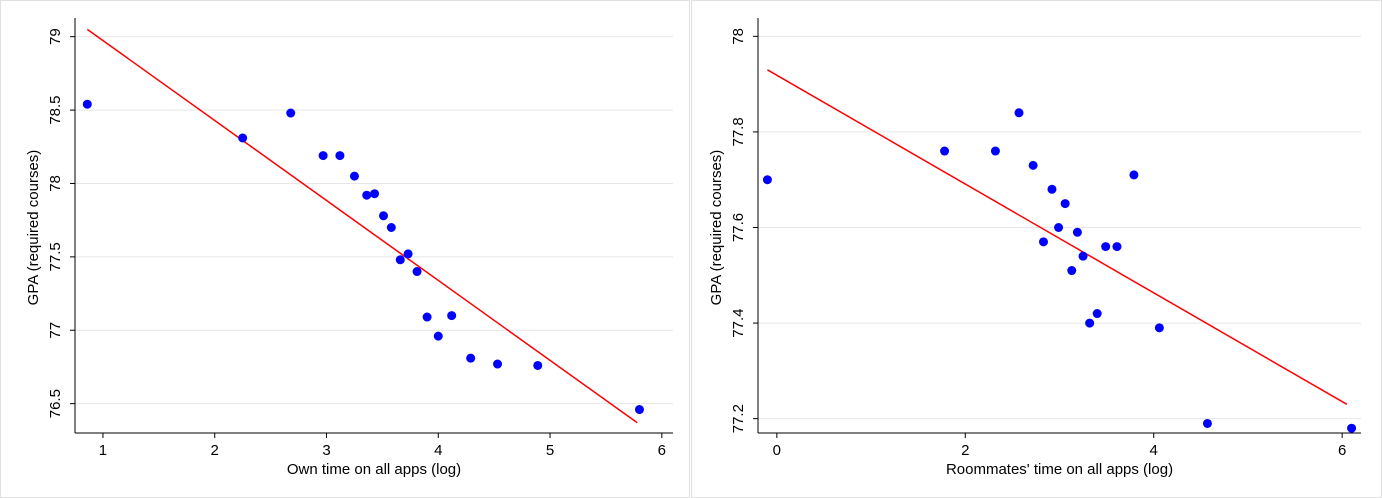 This screenshot has width=1382, height=498. I want to click on y-tick-label: 77.8, so click(738, 131).